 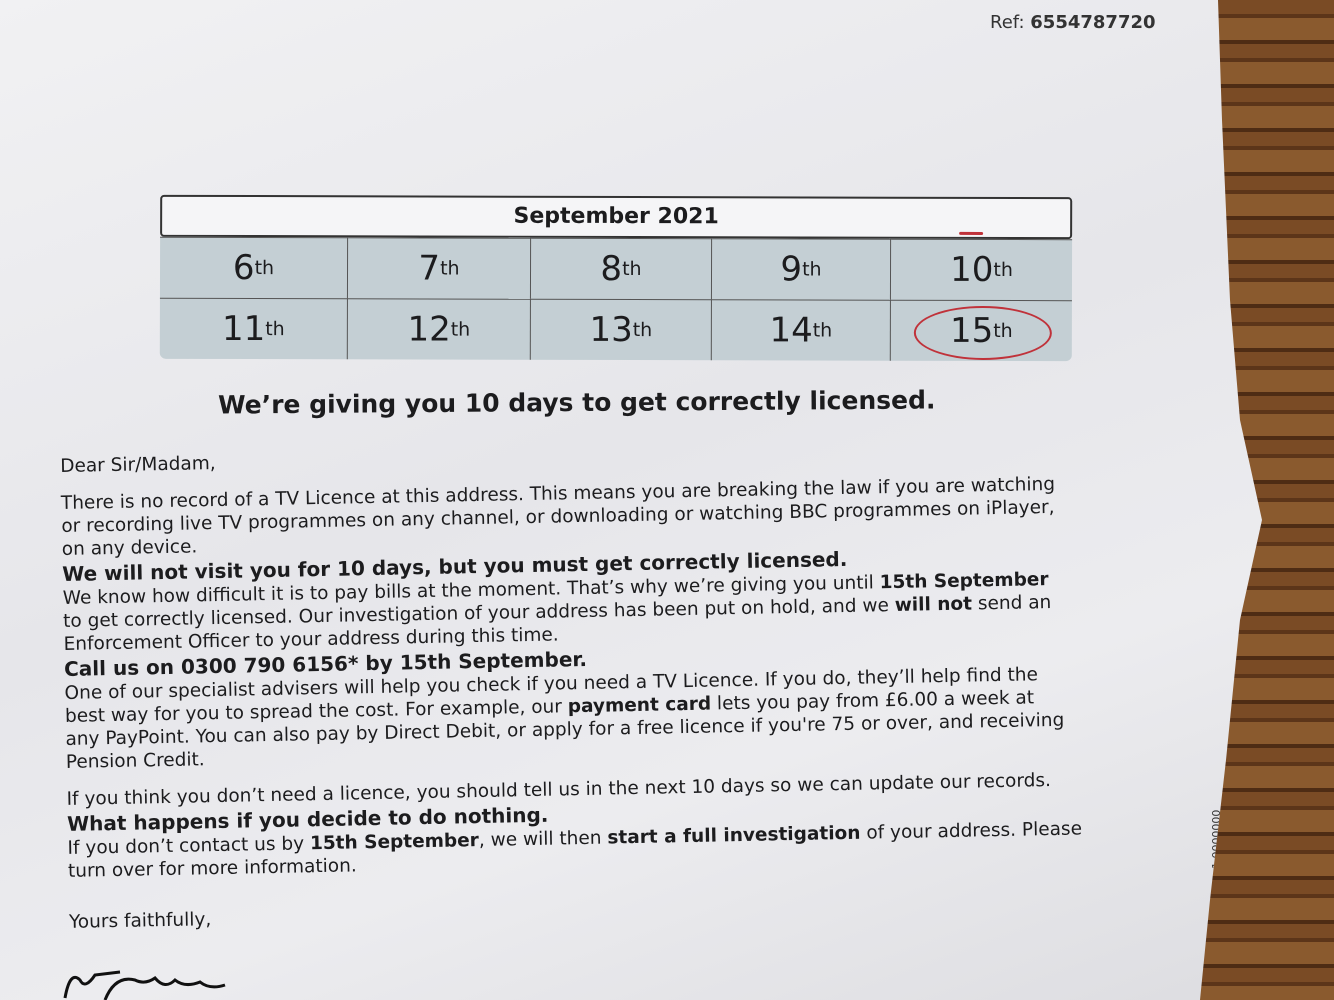 I want to click on text: , we will then, so click(x=543, y=839).